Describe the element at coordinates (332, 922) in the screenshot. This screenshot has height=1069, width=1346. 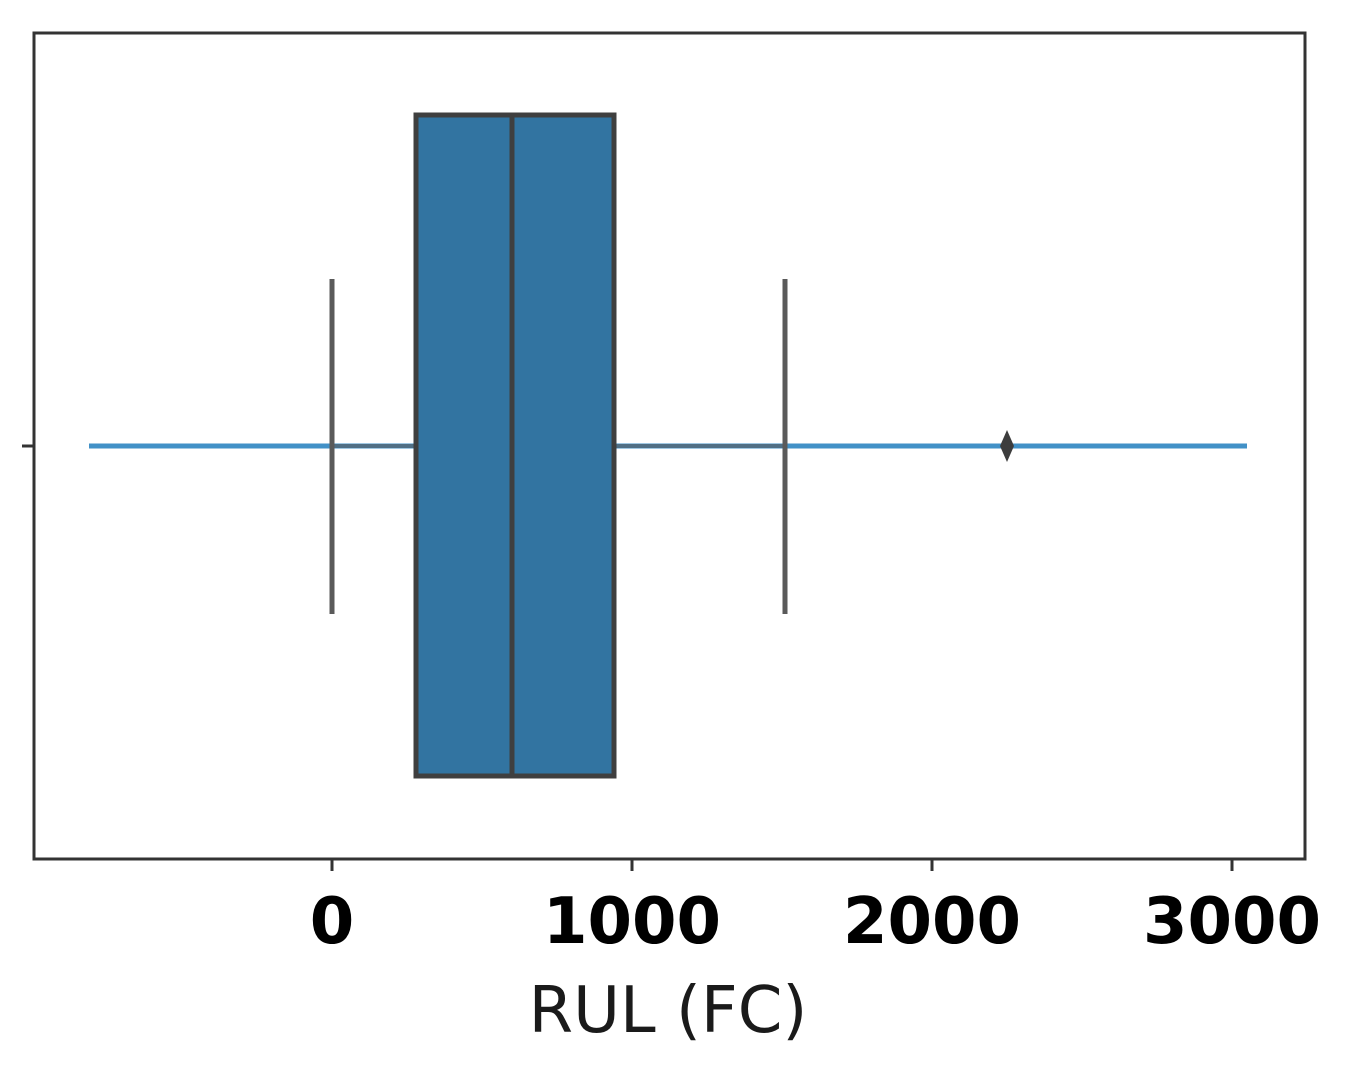
I see `x-tick-label: 0` at that location.